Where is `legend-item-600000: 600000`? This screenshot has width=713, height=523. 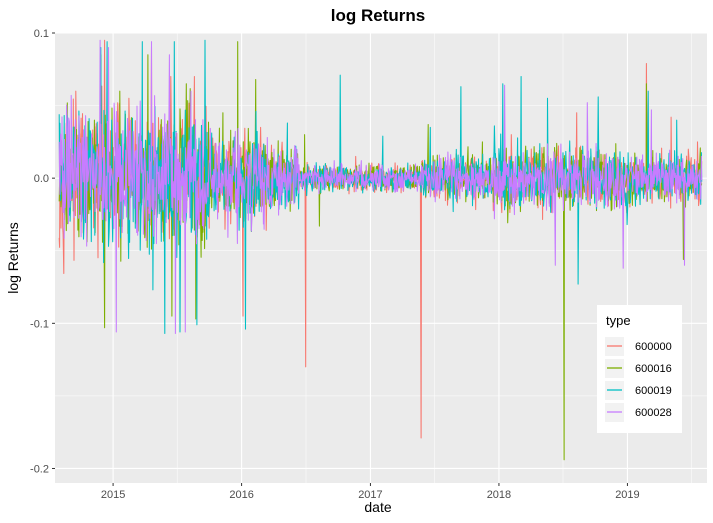
legend-item-600000: 600000 is located at coordinates (638, 346).